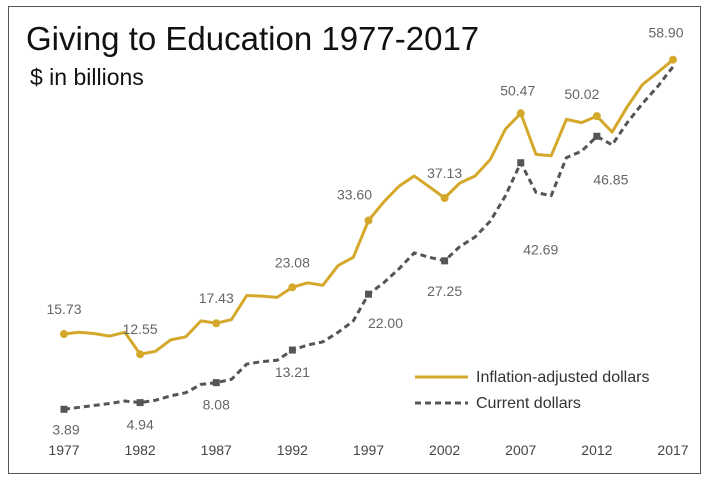  Describe the element at coordinates (216, 298) in the screenshot. I see `inflation-adjusted-data-label: 17.43` at that location.